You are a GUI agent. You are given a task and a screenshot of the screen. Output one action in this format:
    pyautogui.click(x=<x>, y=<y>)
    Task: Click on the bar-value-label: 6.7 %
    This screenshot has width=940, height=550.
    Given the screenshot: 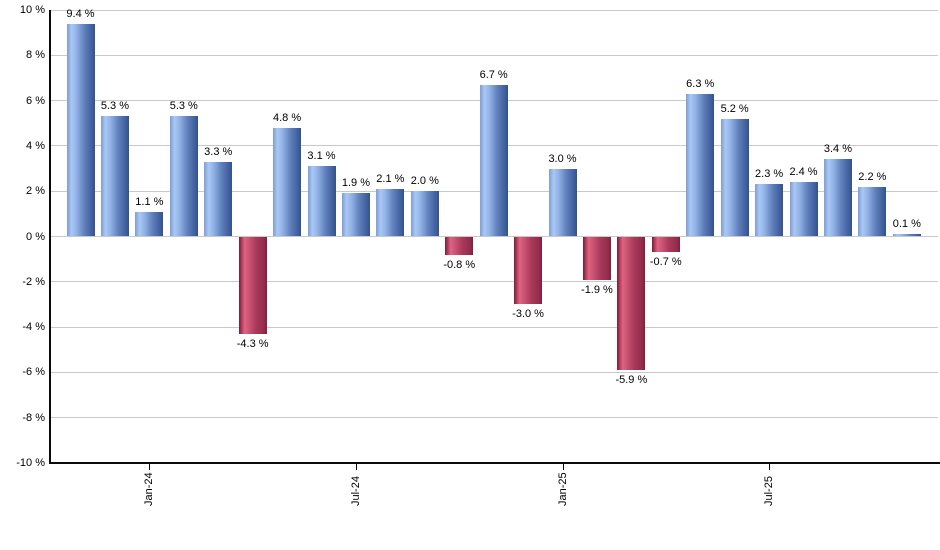 What is the action you would take?
    pyautogui.click(x=493, y=74)
    